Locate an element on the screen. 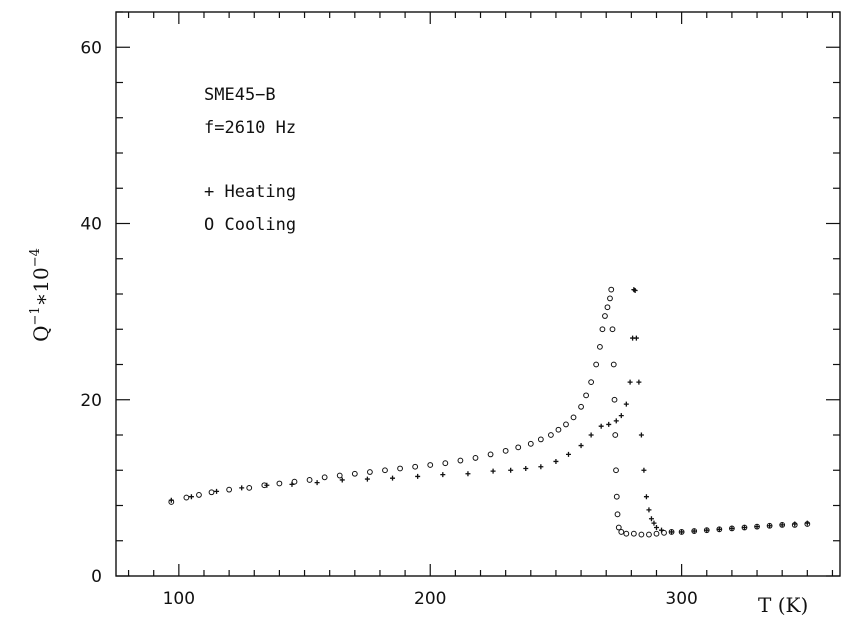 This screenshot has width=847, height=620. y-axis-title: Q−1∗10−4 is located at coordinates (40, 295).